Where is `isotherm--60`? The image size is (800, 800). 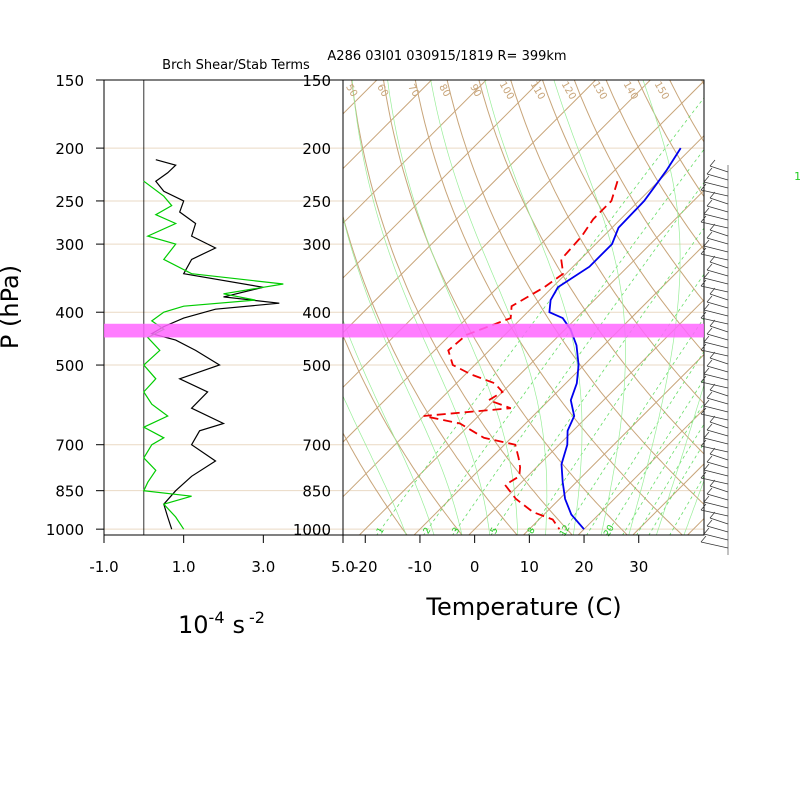 isotherm--60 is located at coordinates (470, 207).